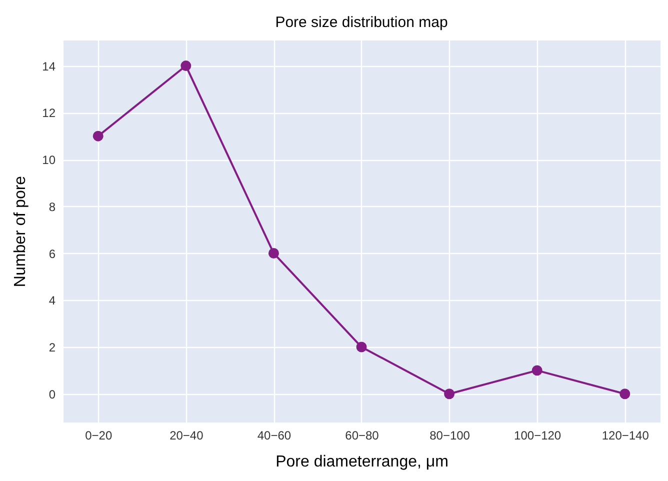 The height and width of the screenshot is (481, 668). Describe the element at coordinates (52, 253) in the screenshot. I see `y-tick-label: 6` at that location.